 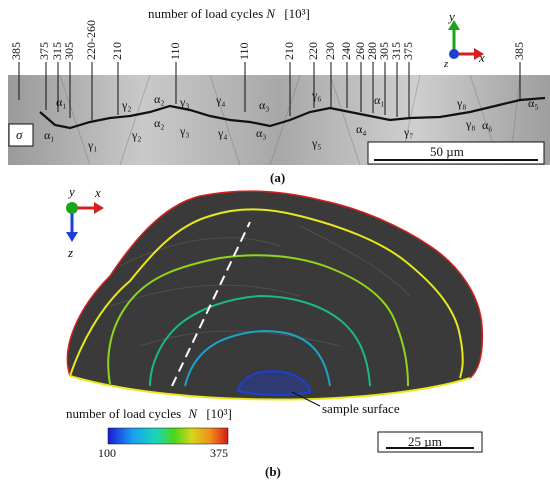 What do you see at coordinates (85, 222) in the screenshot?
I see `axis-triad-b` at bounding box center [85, 222].